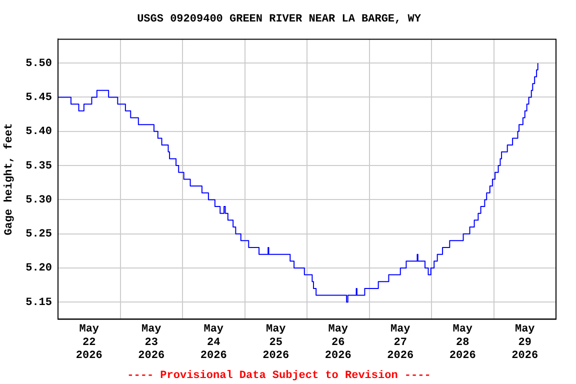  I want to click on chart-title: USGS 09209400 GREEN RIVER NEAR LA BARGE, WY, so click(279, 19).